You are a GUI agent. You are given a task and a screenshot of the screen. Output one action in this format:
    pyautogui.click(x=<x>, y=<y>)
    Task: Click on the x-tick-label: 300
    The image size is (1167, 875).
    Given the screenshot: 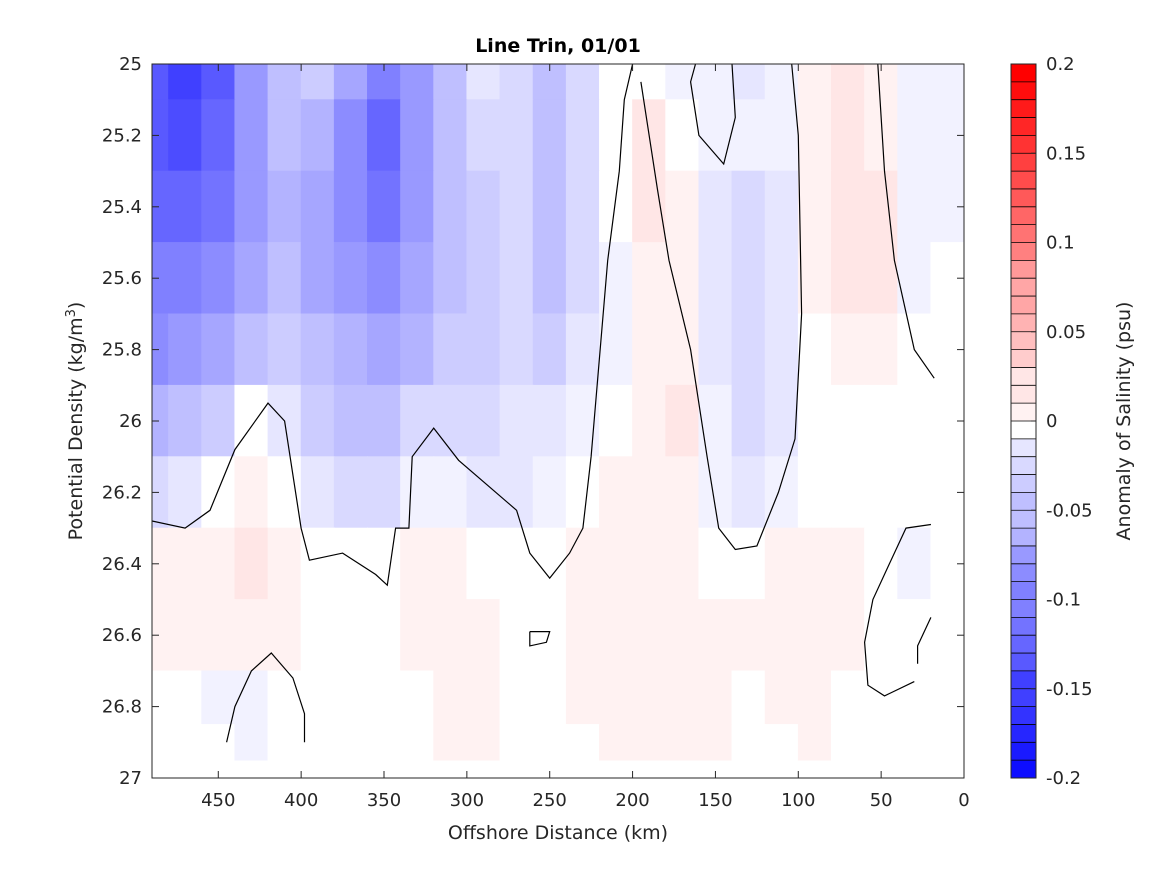 What is the action you would take?
    pyautogui.click(x=467, y=800)
    